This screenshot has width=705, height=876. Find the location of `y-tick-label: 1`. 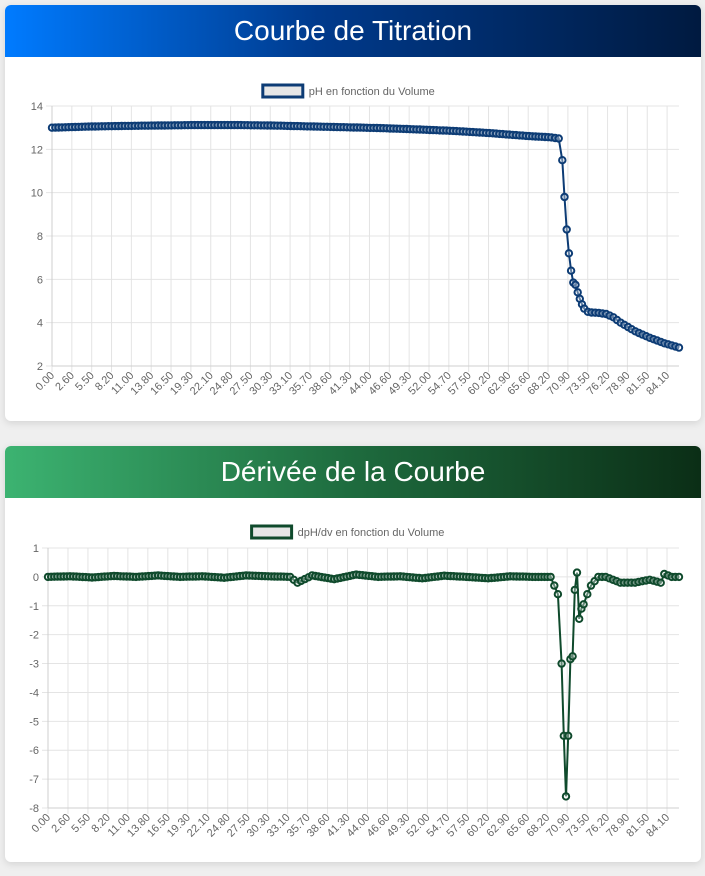

y-tick-label: 1 is located at coordinates (36, 549).